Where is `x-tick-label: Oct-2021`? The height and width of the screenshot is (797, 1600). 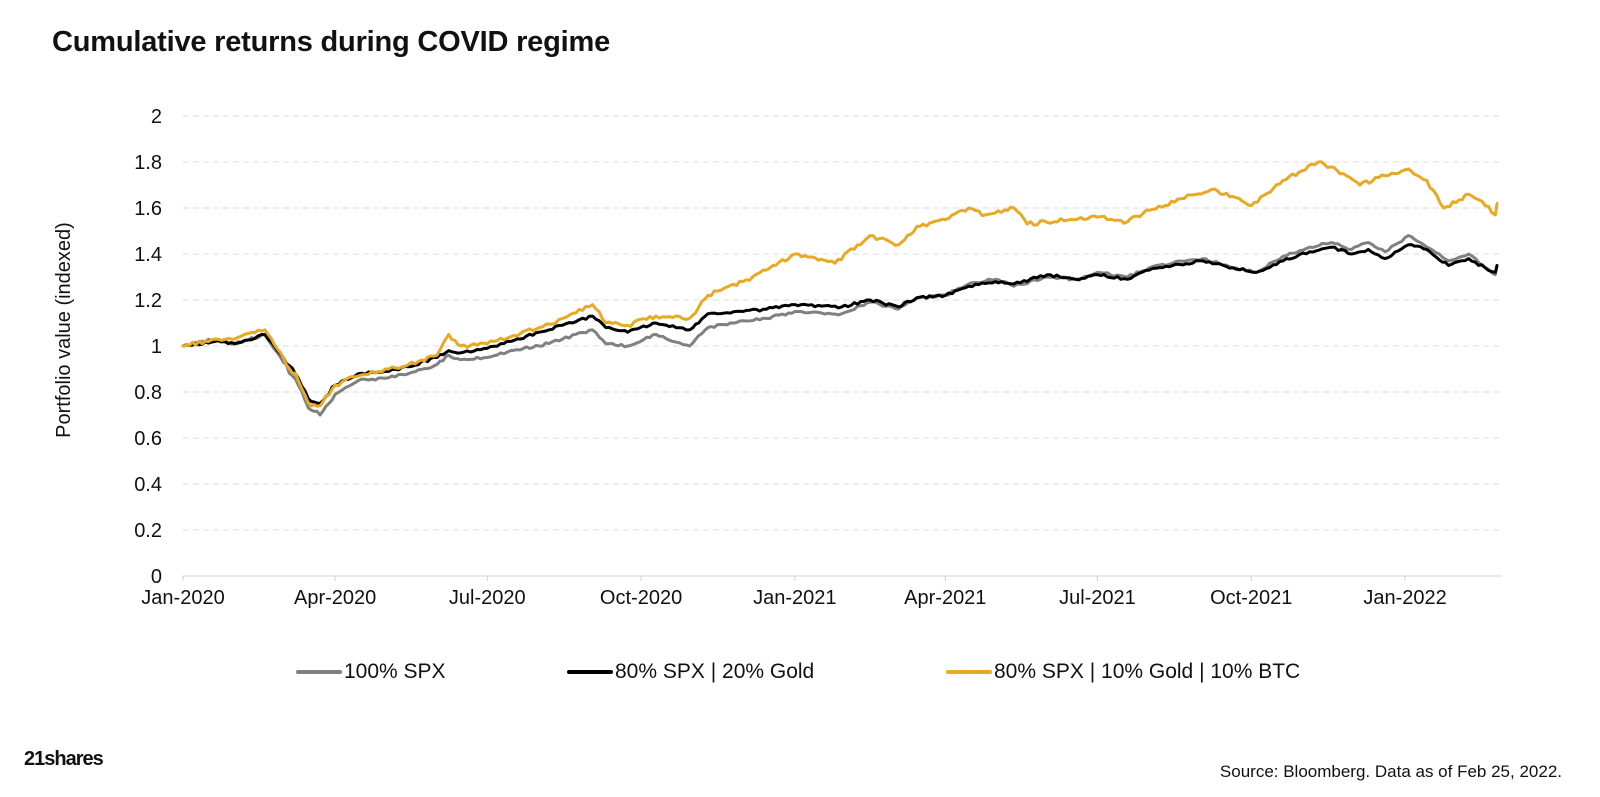
x-tick-label: Oct-2021 is located at coordinates (1251, 598).